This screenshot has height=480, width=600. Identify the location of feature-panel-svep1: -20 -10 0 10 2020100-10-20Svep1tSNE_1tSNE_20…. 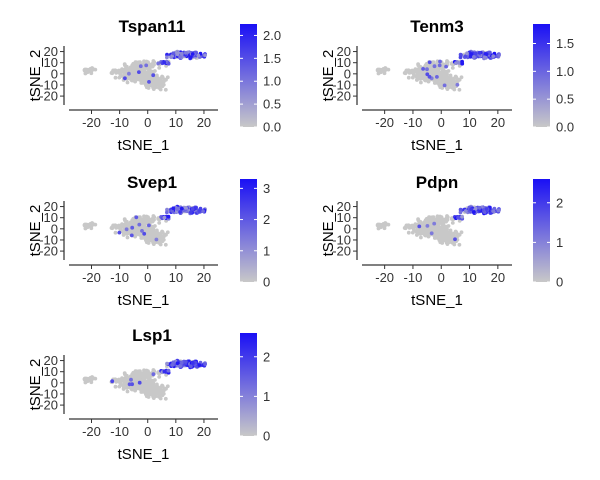
(148, 241).